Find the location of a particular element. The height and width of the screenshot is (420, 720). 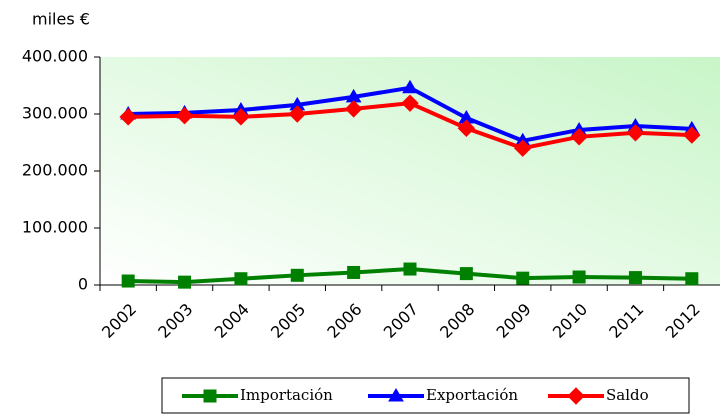

y-tick-label: 100.000 is located at coordinates (55, 227).